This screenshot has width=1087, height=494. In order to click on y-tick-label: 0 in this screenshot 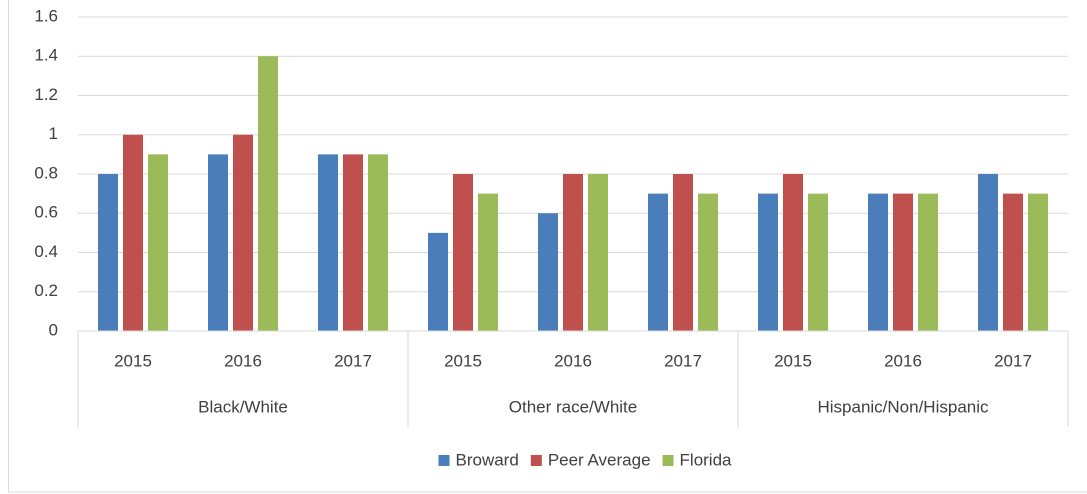, I will do `click(53, 329)`.